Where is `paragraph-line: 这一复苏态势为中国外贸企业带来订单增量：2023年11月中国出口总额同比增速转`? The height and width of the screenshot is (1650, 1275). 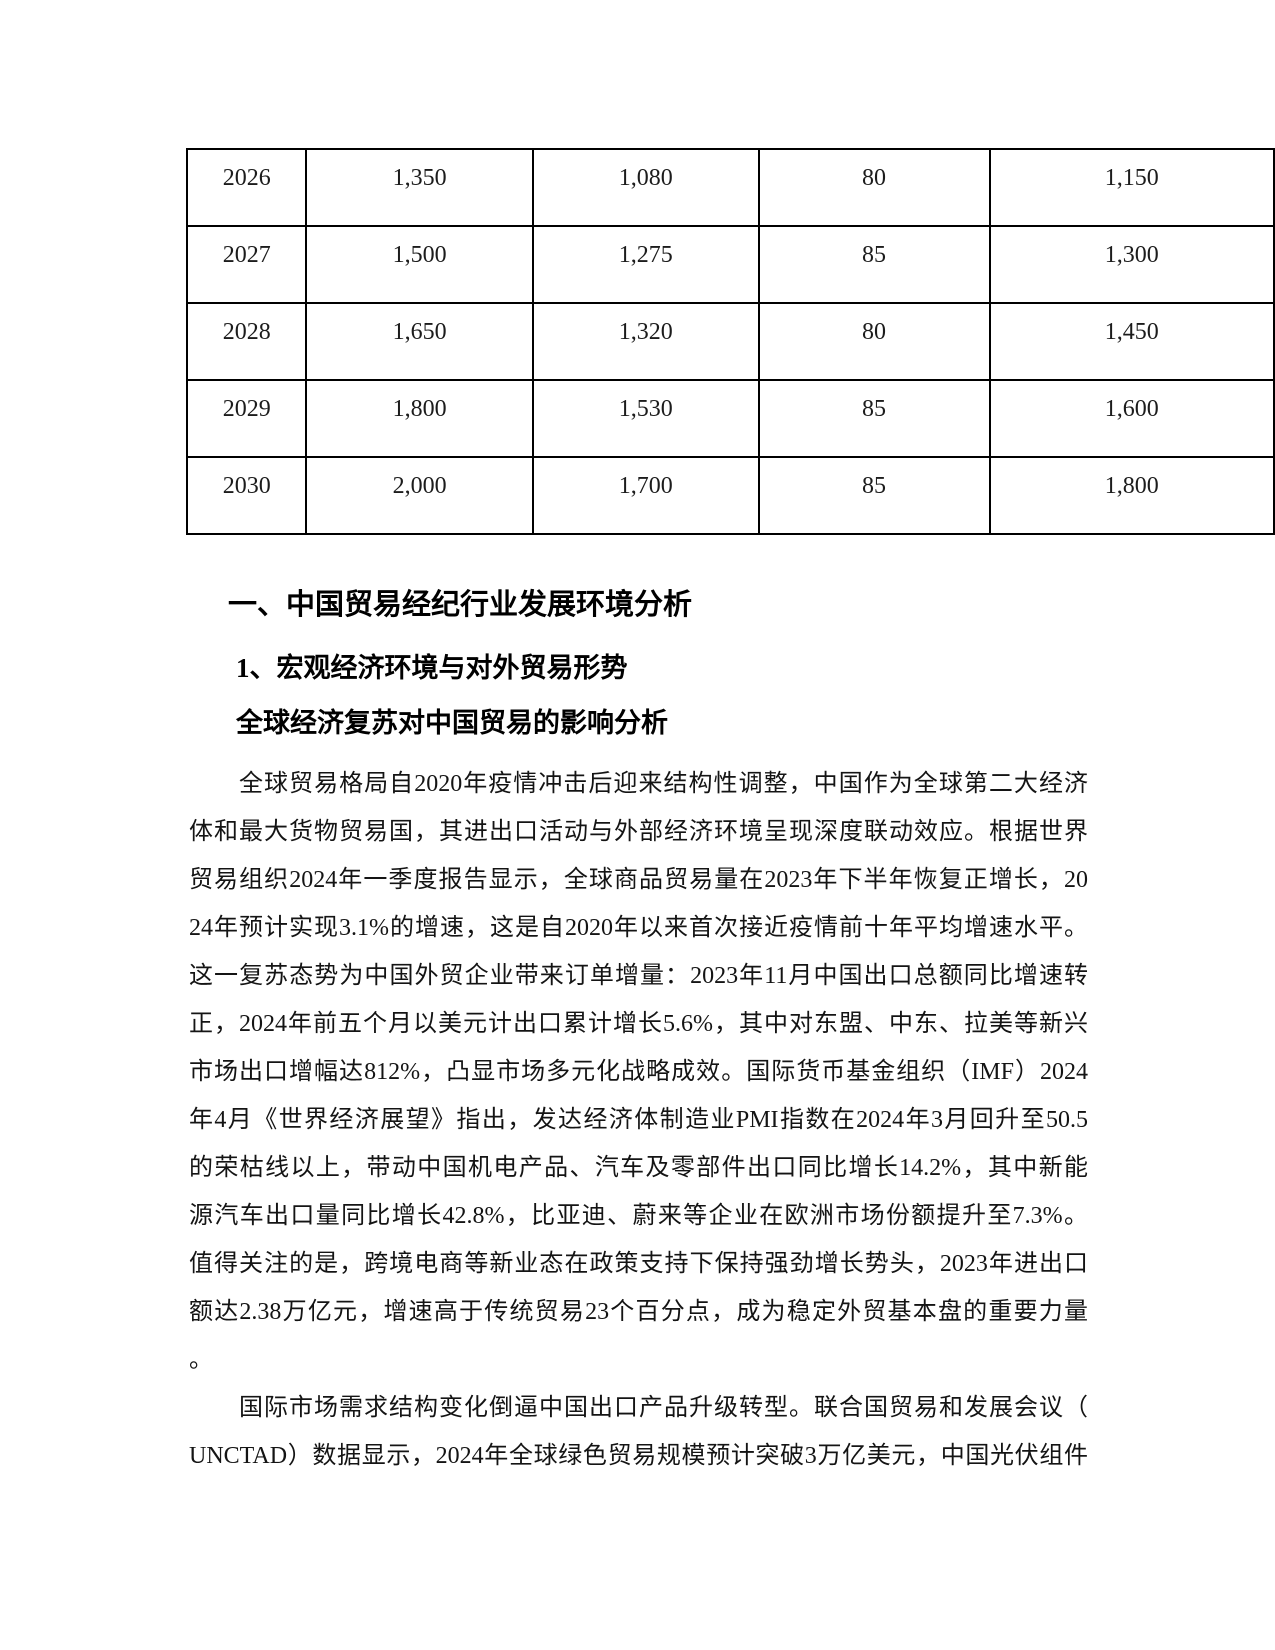 paragraph-line: 这一复苏态势为中国外贸企业带来订单增量：2023年11月中国出口总额同比增速转 is located at coordinates (638, 976).